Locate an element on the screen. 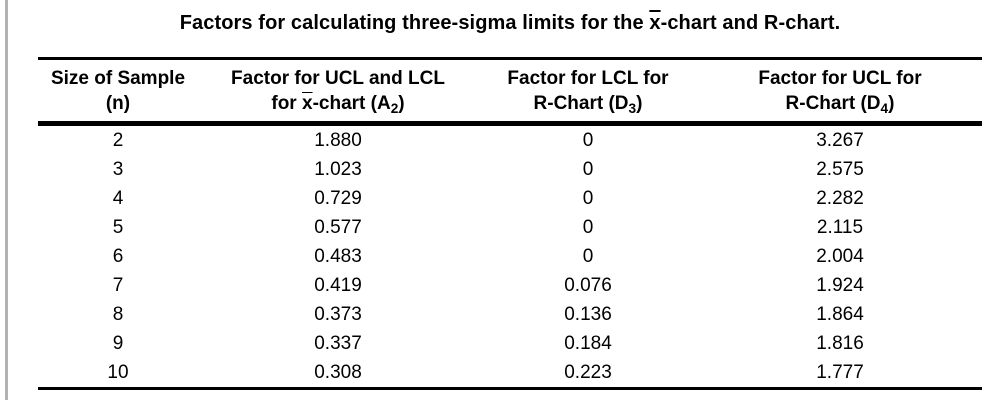 The image size is (1008, 400). header-sample-size-line1: Size of Sample is located at coordinates (118, 78).